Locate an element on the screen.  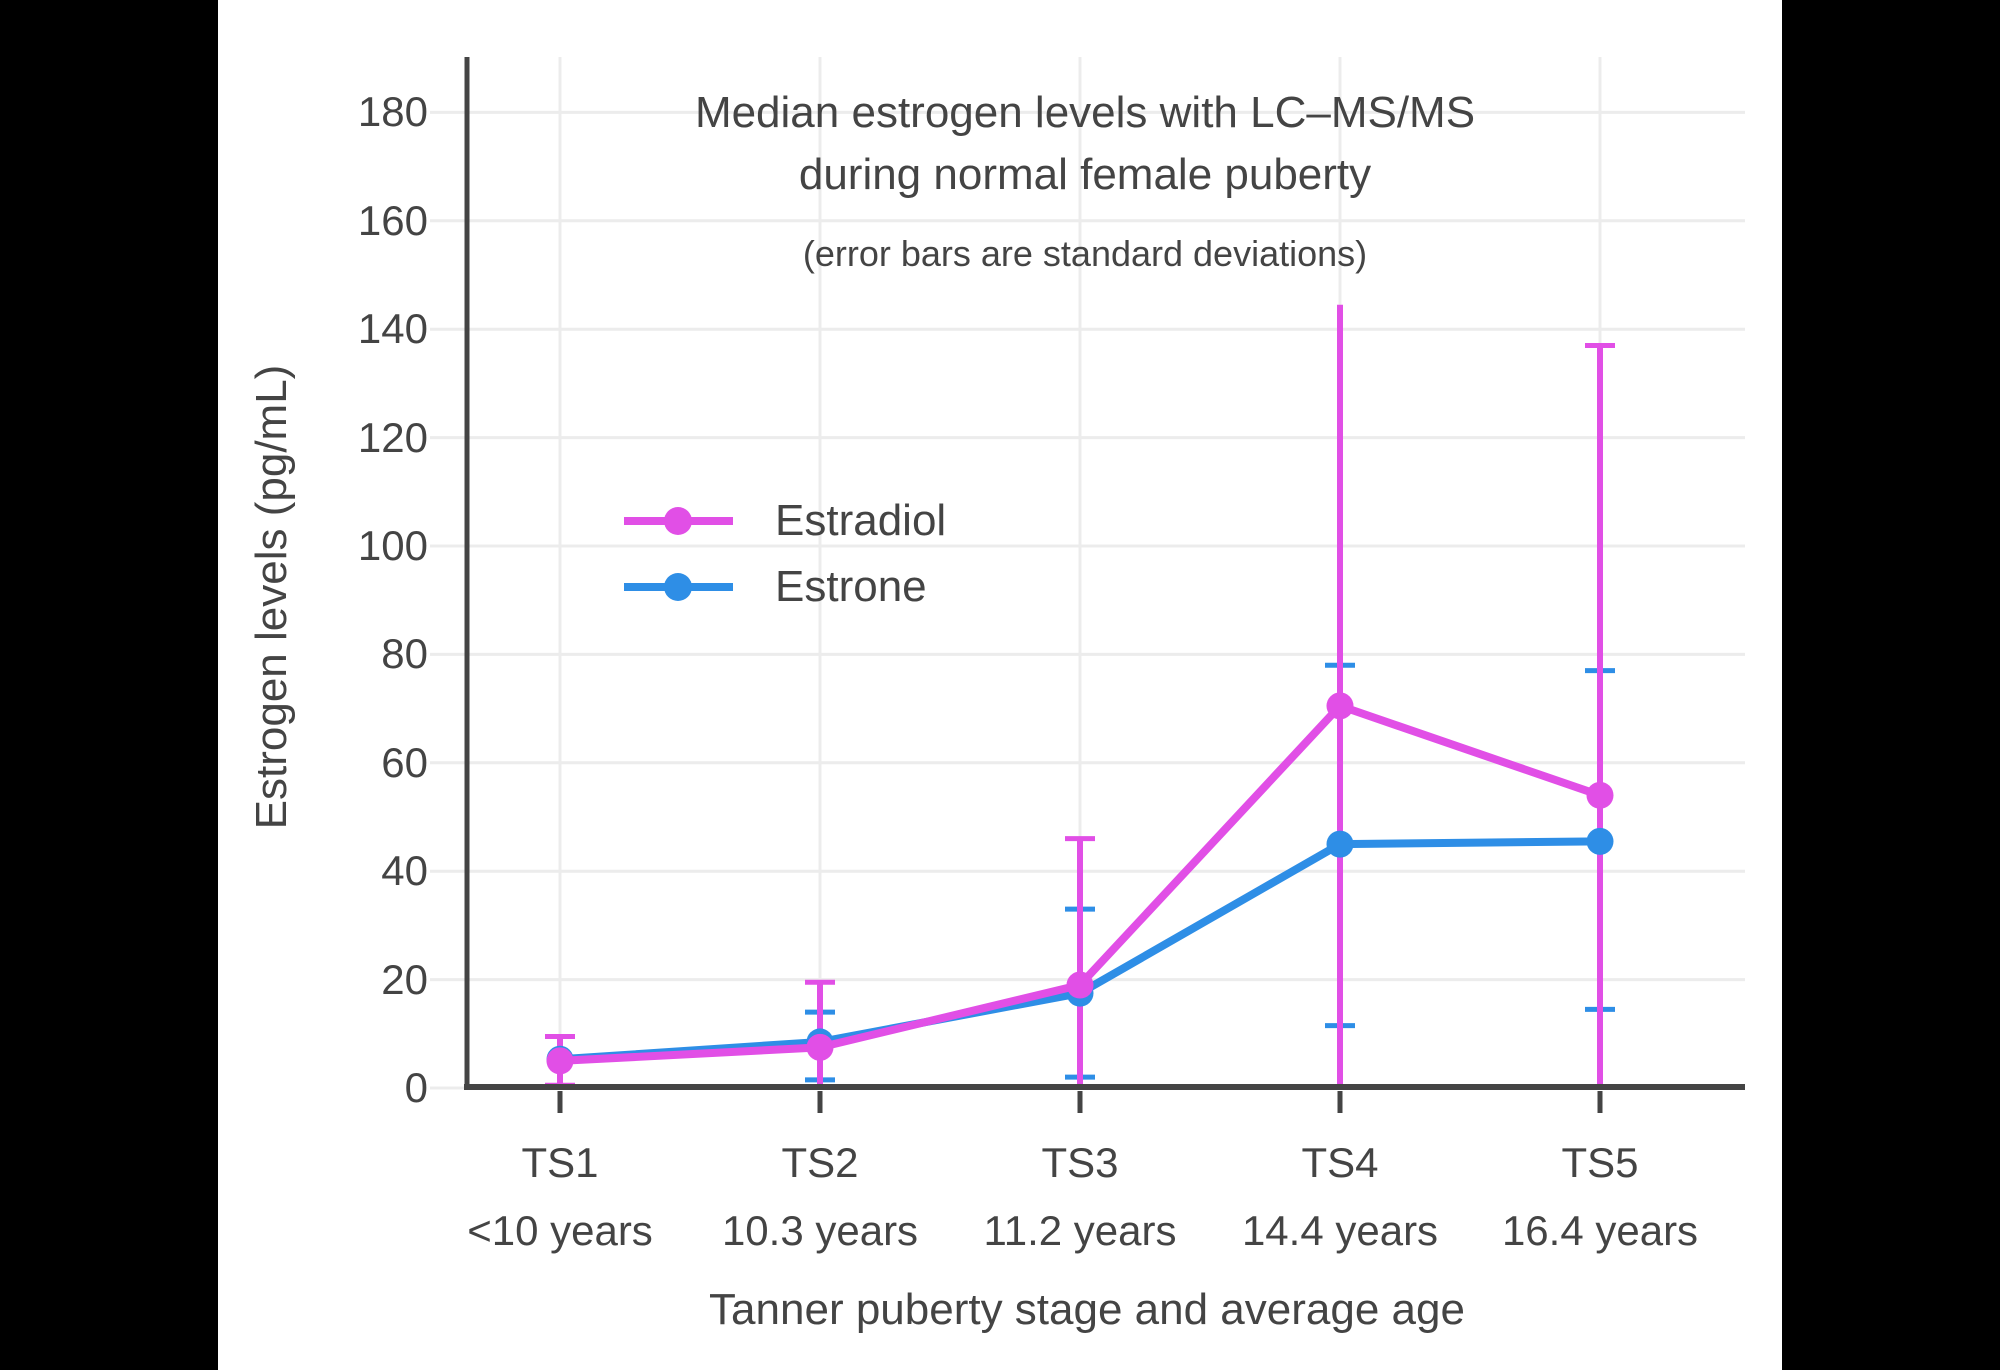
legend-item-estradiol: Estradiol is located at coordinates (783, 521).